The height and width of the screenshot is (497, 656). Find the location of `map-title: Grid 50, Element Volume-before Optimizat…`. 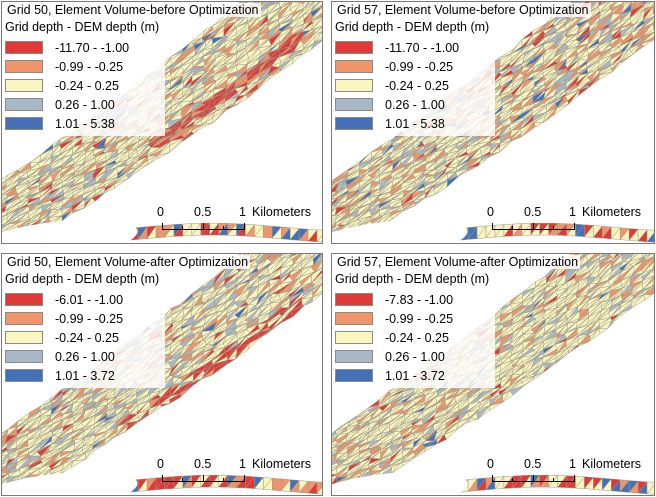

map-title: Grid 50, Element Volume-before Optimizat… is located at coordinates (133, 10).